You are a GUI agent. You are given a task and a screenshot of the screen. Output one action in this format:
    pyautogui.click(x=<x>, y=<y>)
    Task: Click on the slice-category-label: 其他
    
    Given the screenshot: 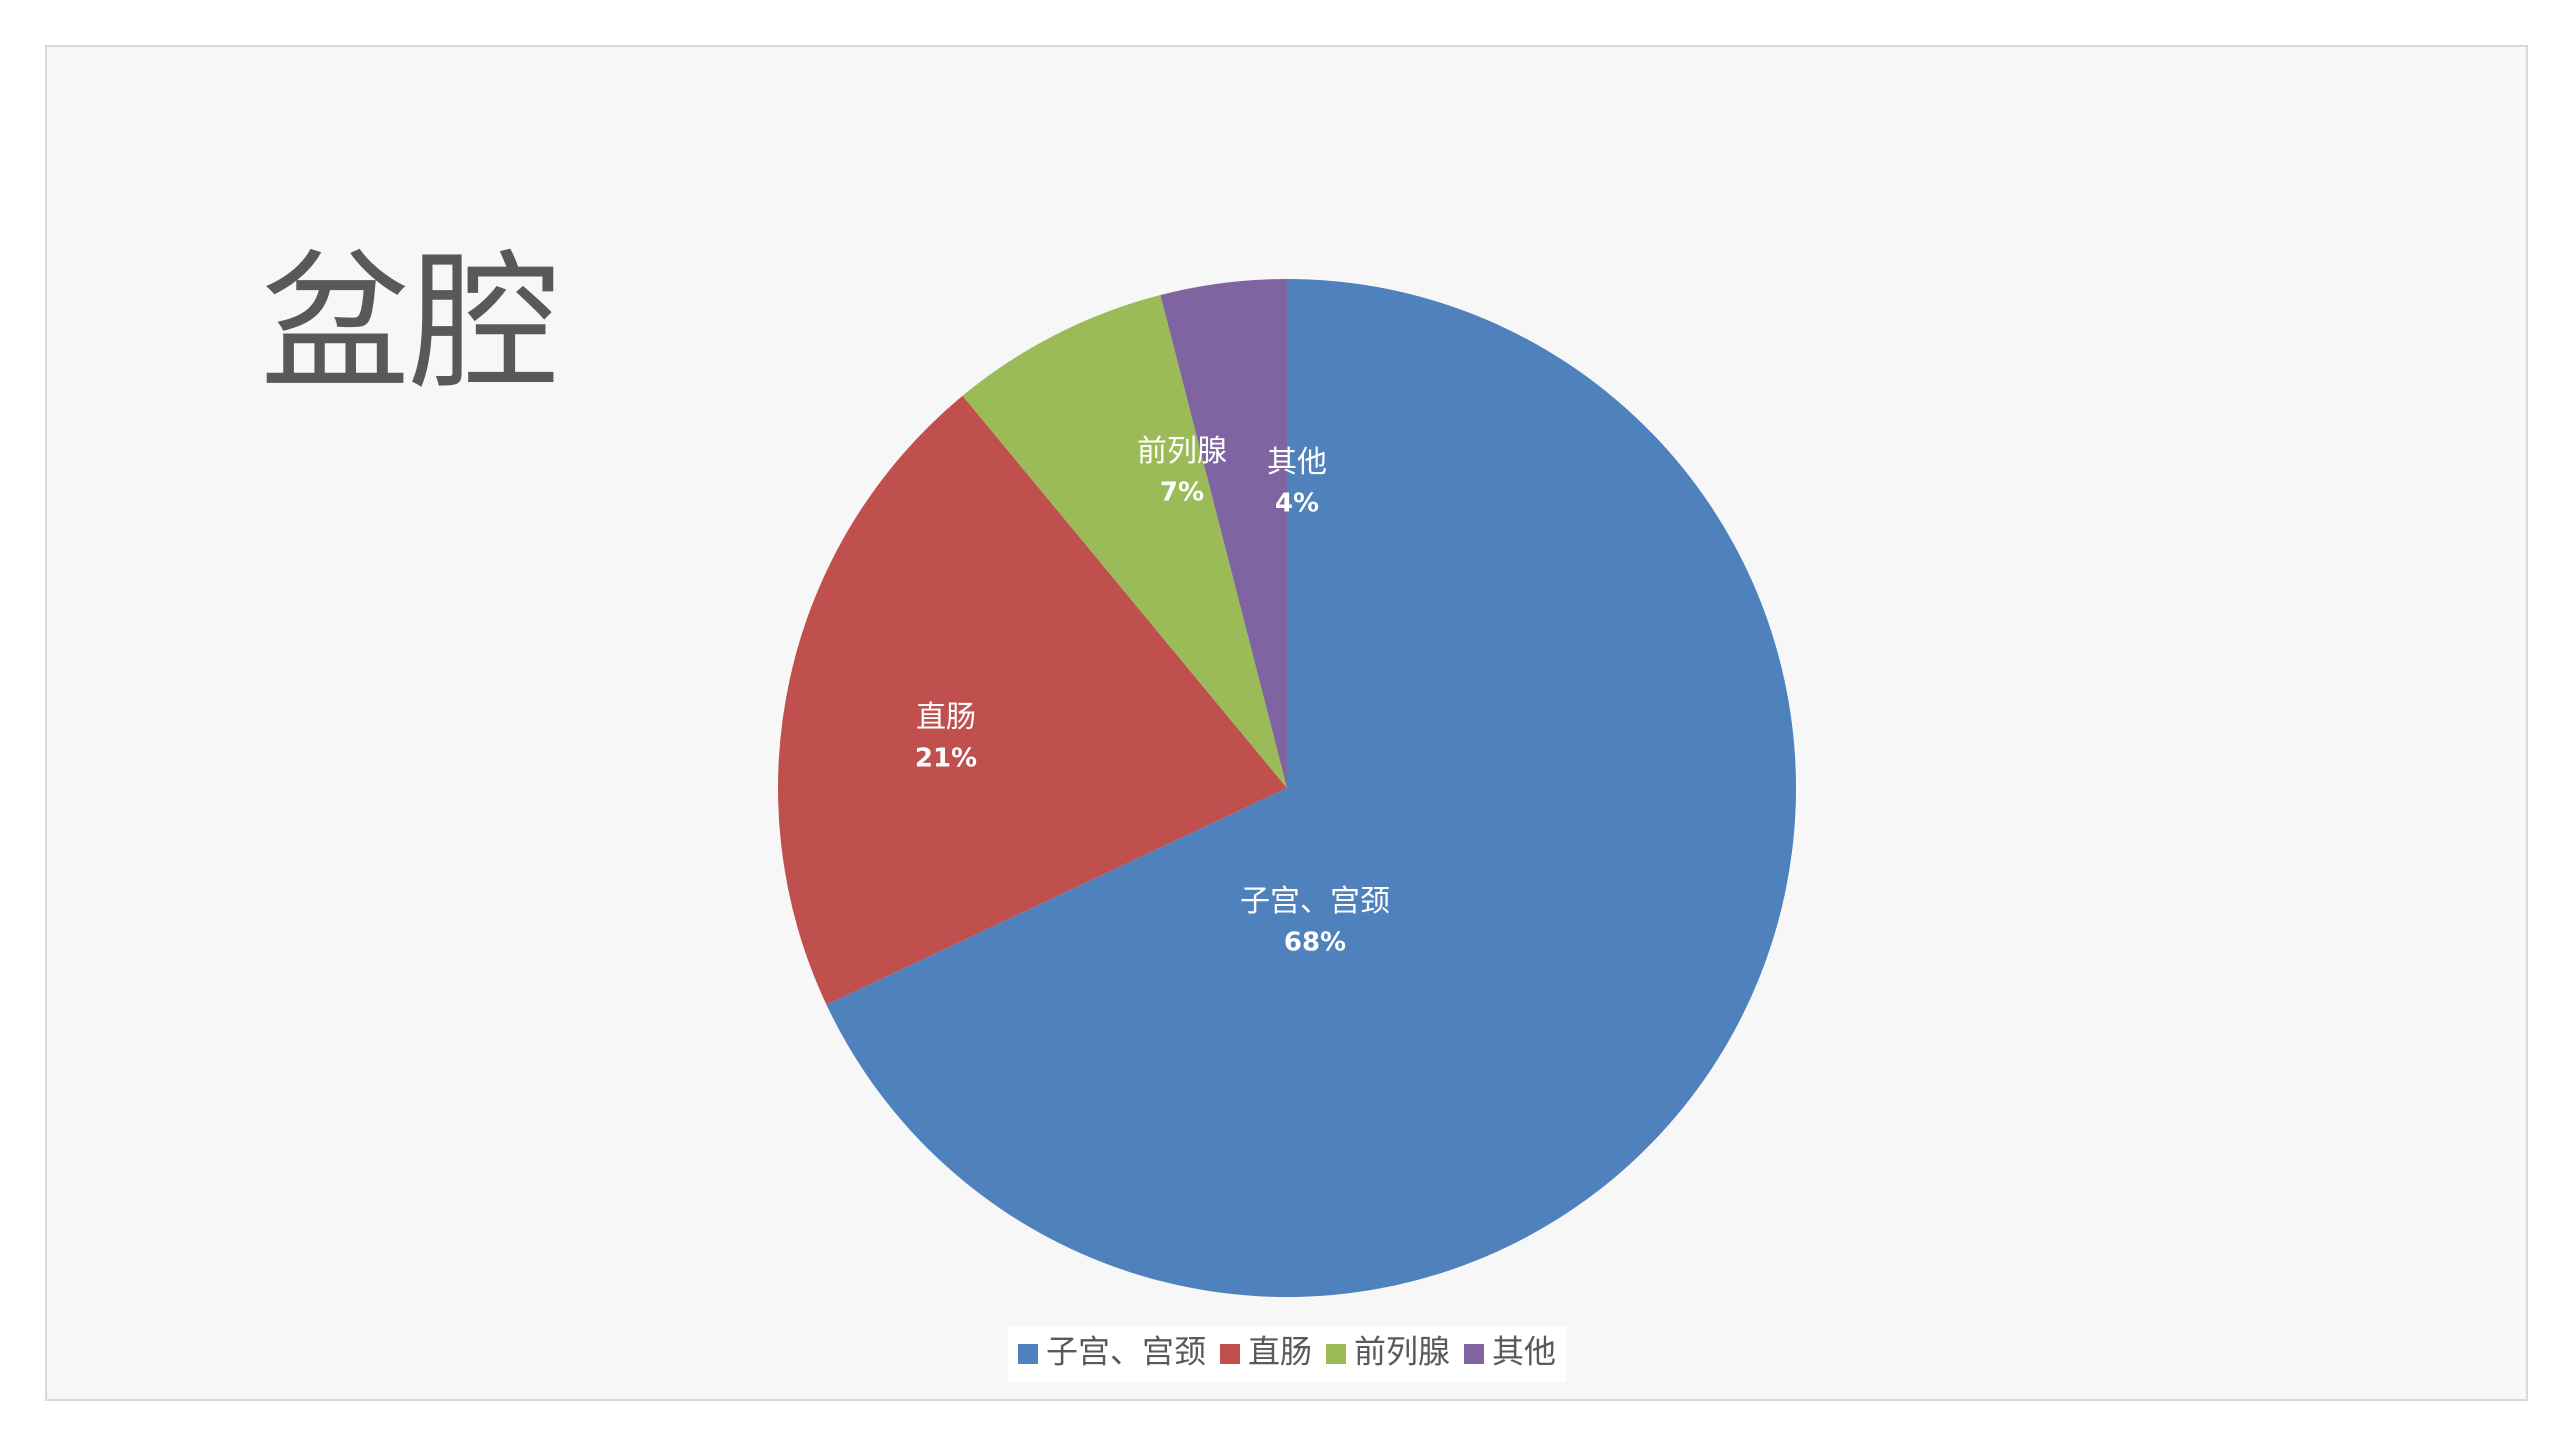 What is the action you would take?
    pyautogui.click(x=1297, y=462)
    